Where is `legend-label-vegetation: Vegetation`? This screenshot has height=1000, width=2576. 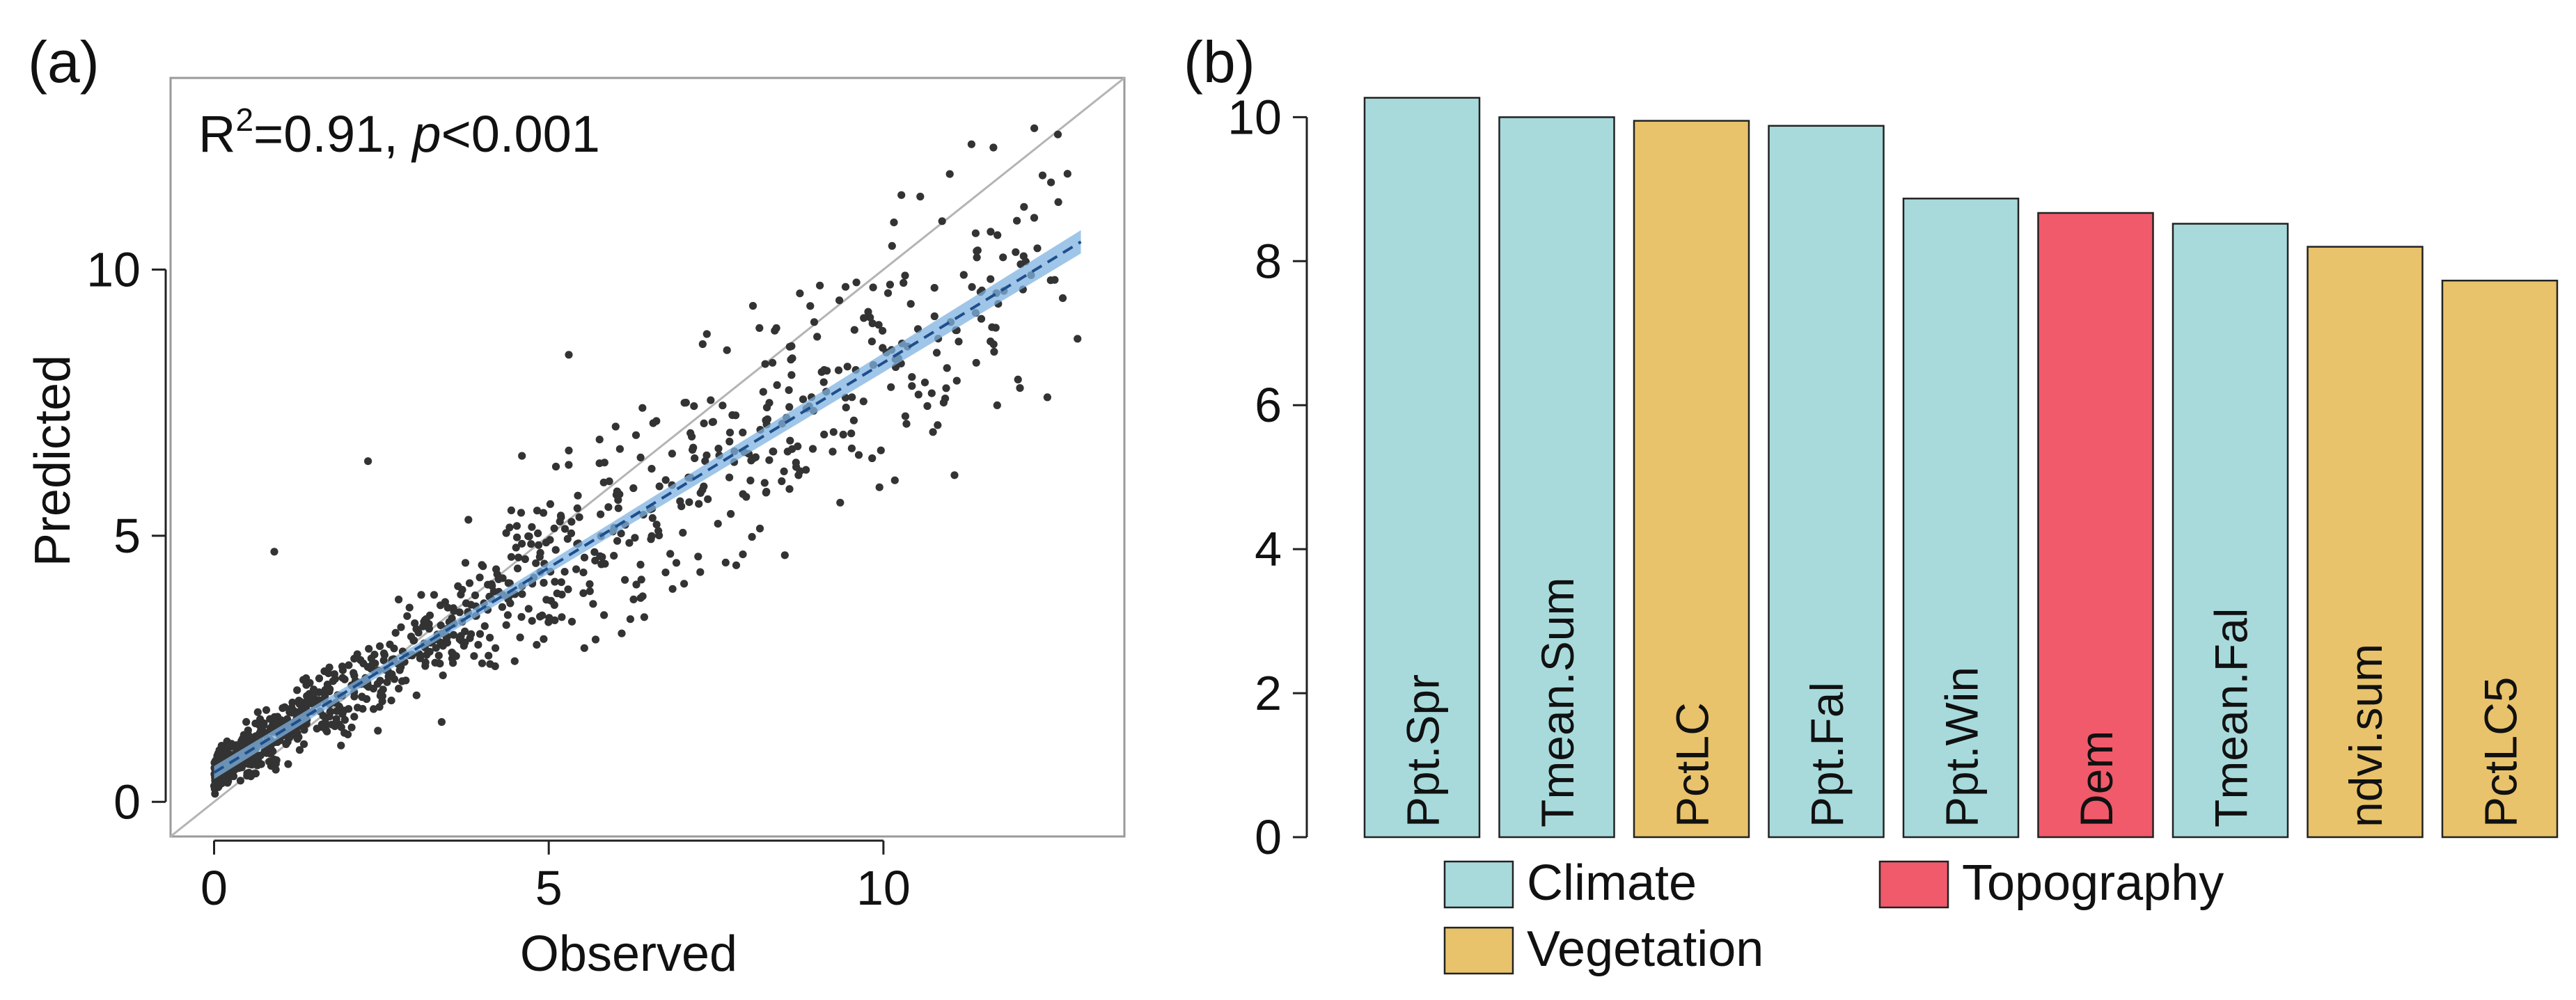
legend-label-vegetation: Vegetation is located at coordinates (1645, 949).